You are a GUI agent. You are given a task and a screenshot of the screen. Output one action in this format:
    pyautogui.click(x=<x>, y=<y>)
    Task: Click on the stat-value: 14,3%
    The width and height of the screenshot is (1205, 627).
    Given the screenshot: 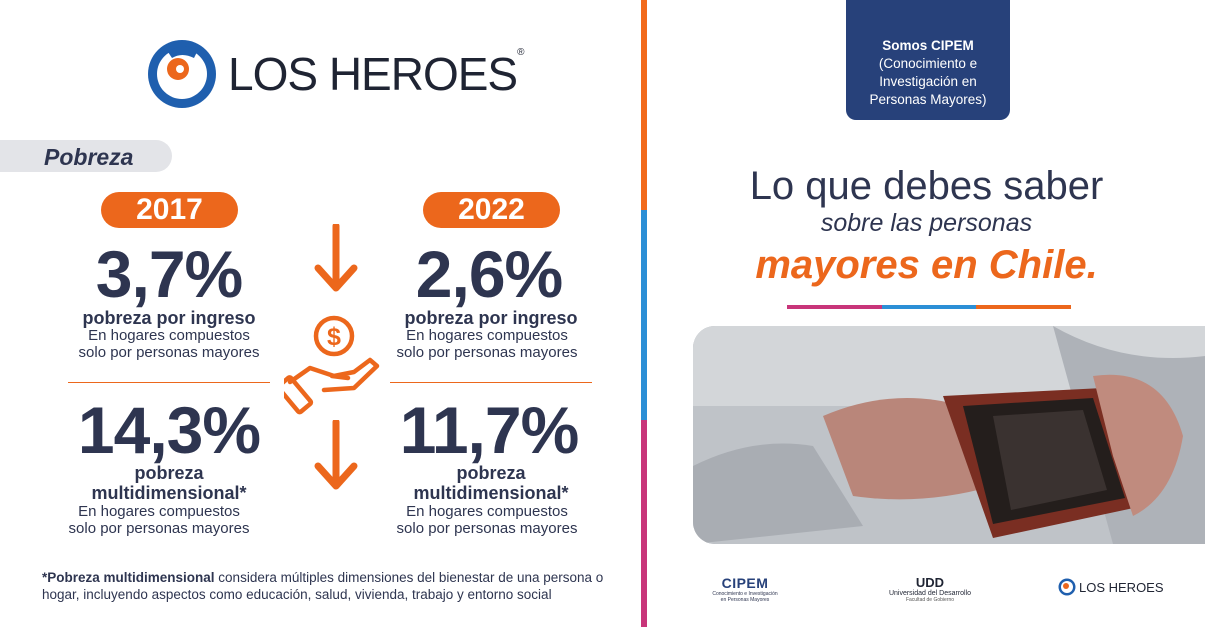 What is the action you would take?
    pyautogui.click(x=169, y=430)
    